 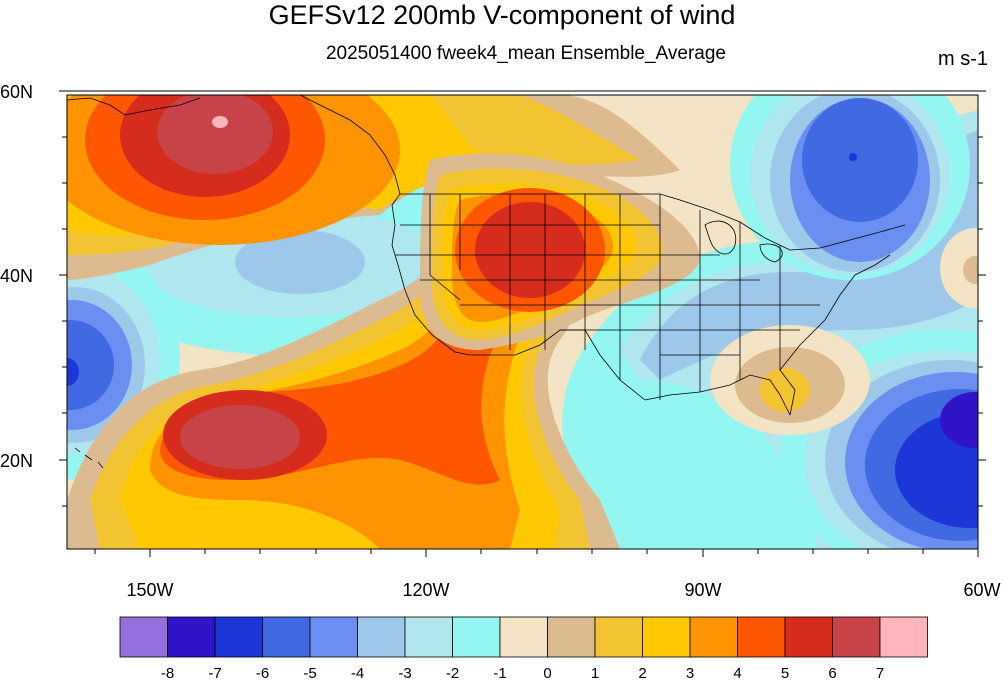 What do you see at coordinates (167, 673) in the screenshot?
I see `colorbar-tick-label: -8` at bounding box center [167, 673].